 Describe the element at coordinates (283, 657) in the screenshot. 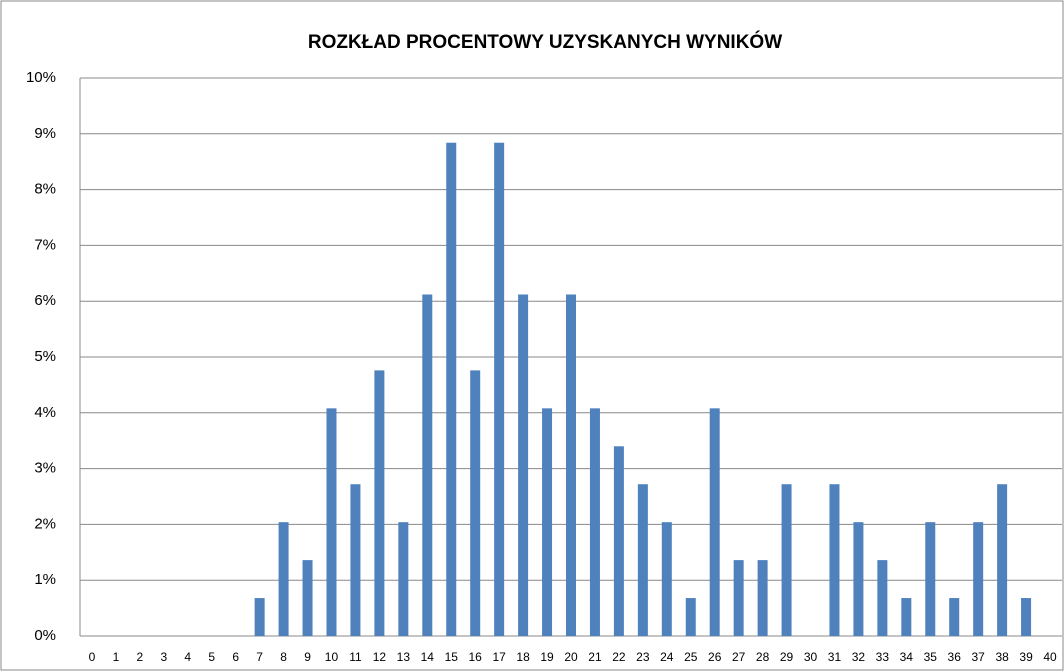

I see `x-tick-label: 8` at that location.